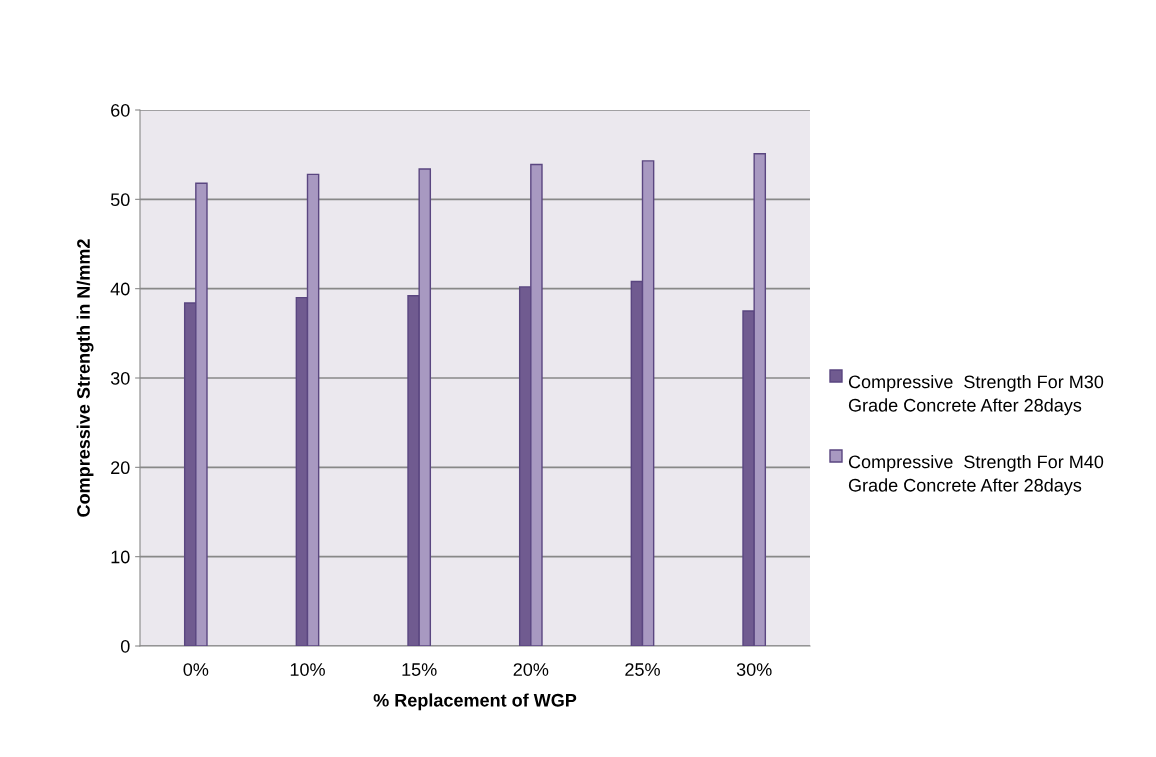 The image size is (1156, 757). I want to click on y-tick-label: 30, so click(120, 378).